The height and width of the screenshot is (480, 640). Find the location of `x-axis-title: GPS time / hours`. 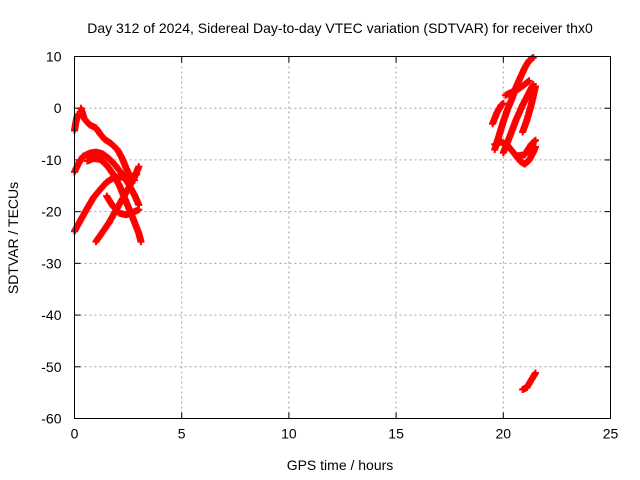

x-axis-title: GPS time / hours is located at coordinates (340, 465).